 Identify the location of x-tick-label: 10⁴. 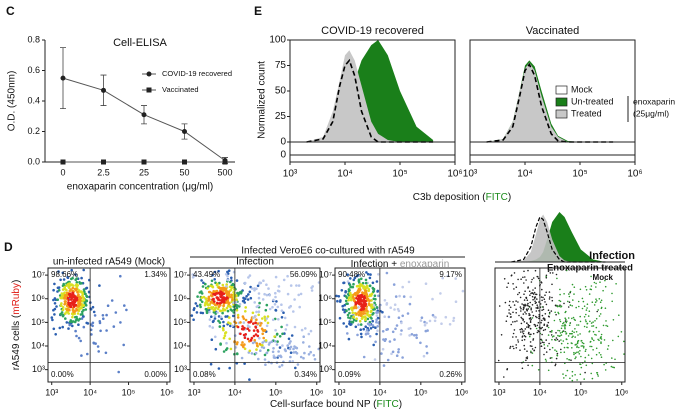
(524, 174).